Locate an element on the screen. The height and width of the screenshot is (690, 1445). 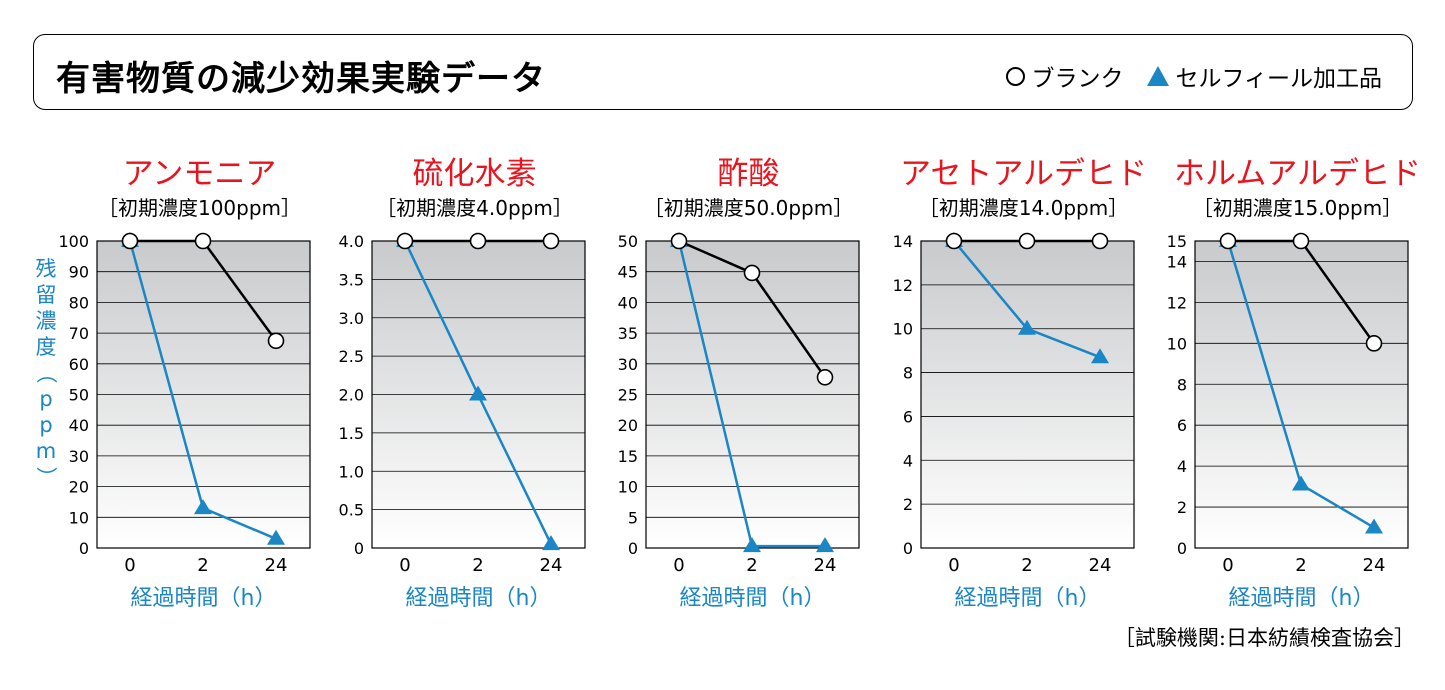
chart-subtitle: ［初期濃度100ppm］ is located at coordinates (199, 208).